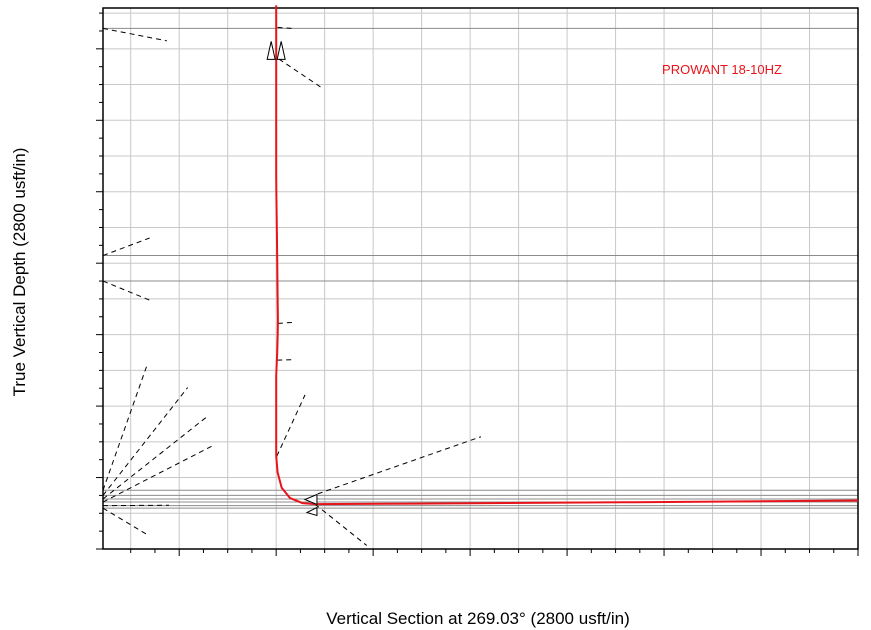 The width and height of the screenshot is (871, 630). I want to click on chart-title: PROWANT 18-10HZ, so click(722, 69).